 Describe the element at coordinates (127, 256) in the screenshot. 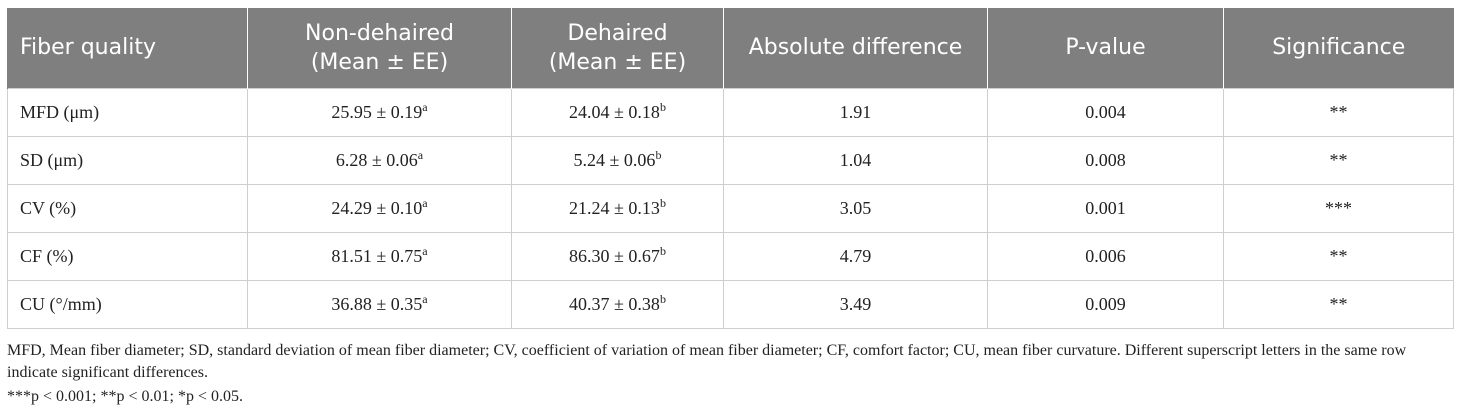

I see `cell-fiber: CF (%)` at that location.